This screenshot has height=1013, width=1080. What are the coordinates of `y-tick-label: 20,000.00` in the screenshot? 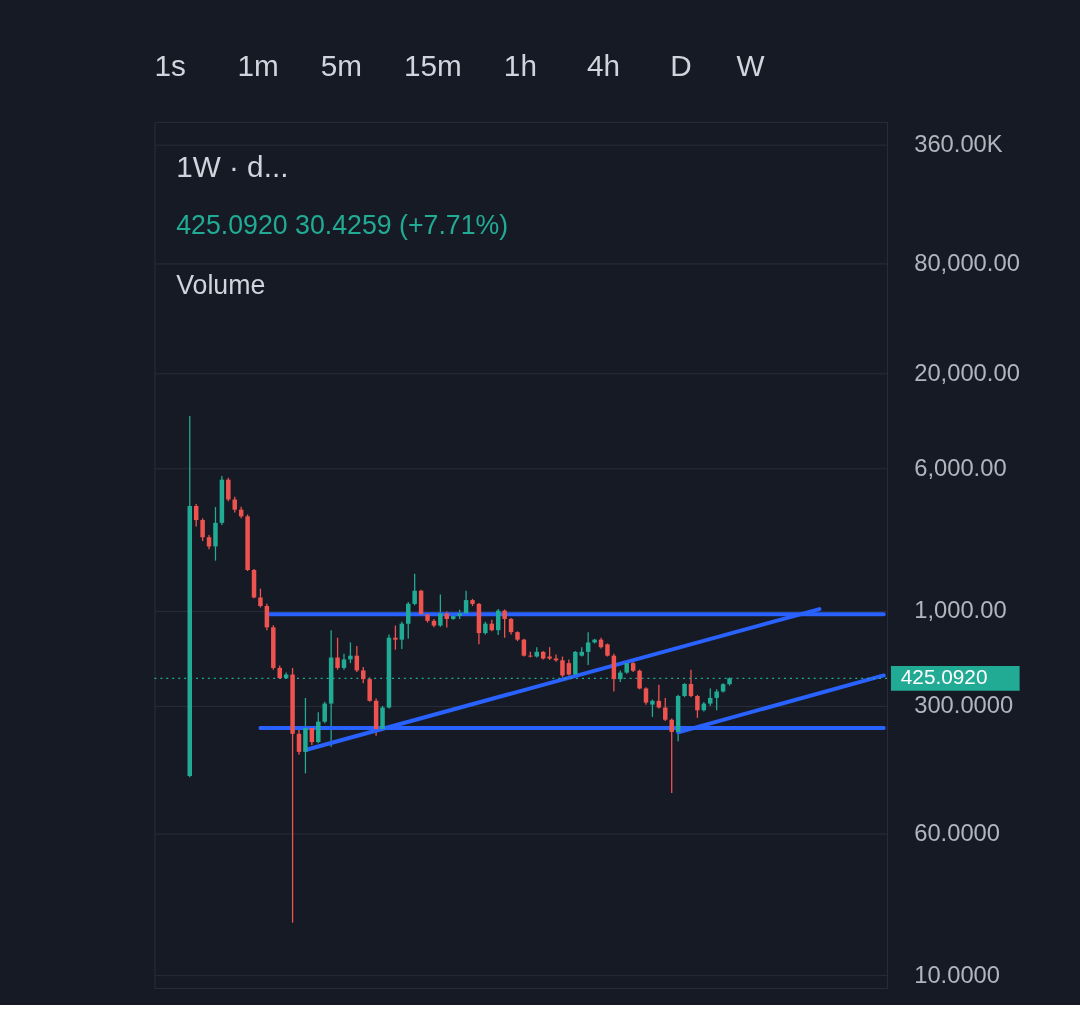 It's located at (967, 372).